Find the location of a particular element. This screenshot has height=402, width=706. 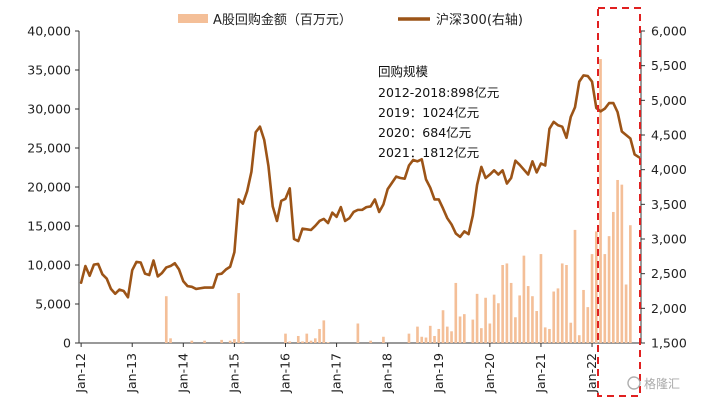

right-tick-label: 4,000 is located at coordinates (669, 169).